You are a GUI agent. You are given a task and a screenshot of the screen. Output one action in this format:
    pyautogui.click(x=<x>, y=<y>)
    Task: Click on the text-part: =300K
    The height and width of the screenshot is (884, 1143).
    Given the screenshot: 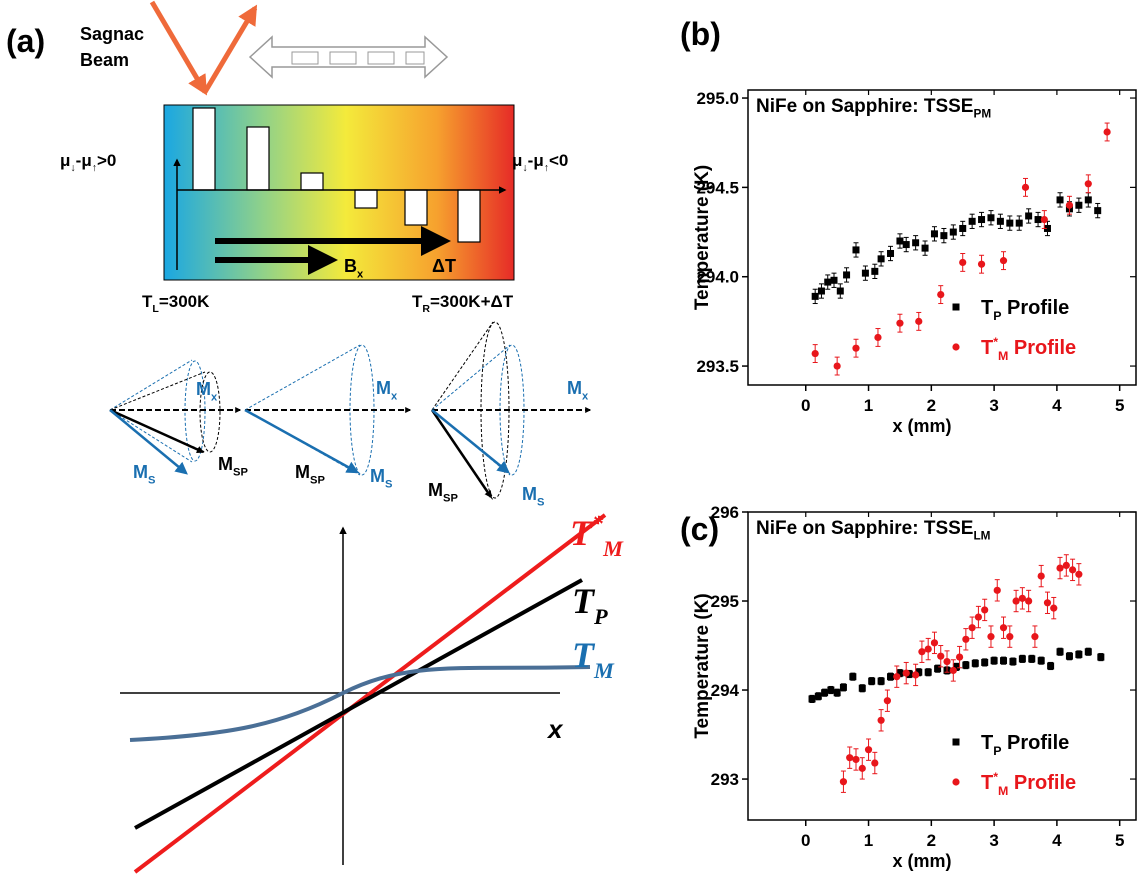 What is the action you would take?
    pyautogui.click(x=184, y=301)
    